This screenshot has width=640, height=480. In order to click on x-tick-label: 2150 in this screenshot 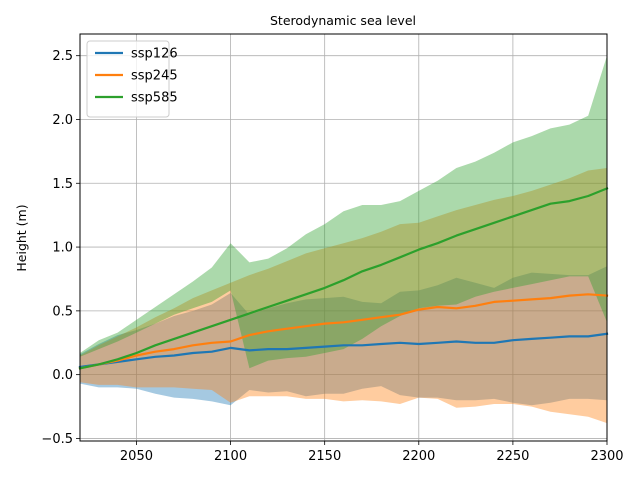, I will do `click(324, 456)`.